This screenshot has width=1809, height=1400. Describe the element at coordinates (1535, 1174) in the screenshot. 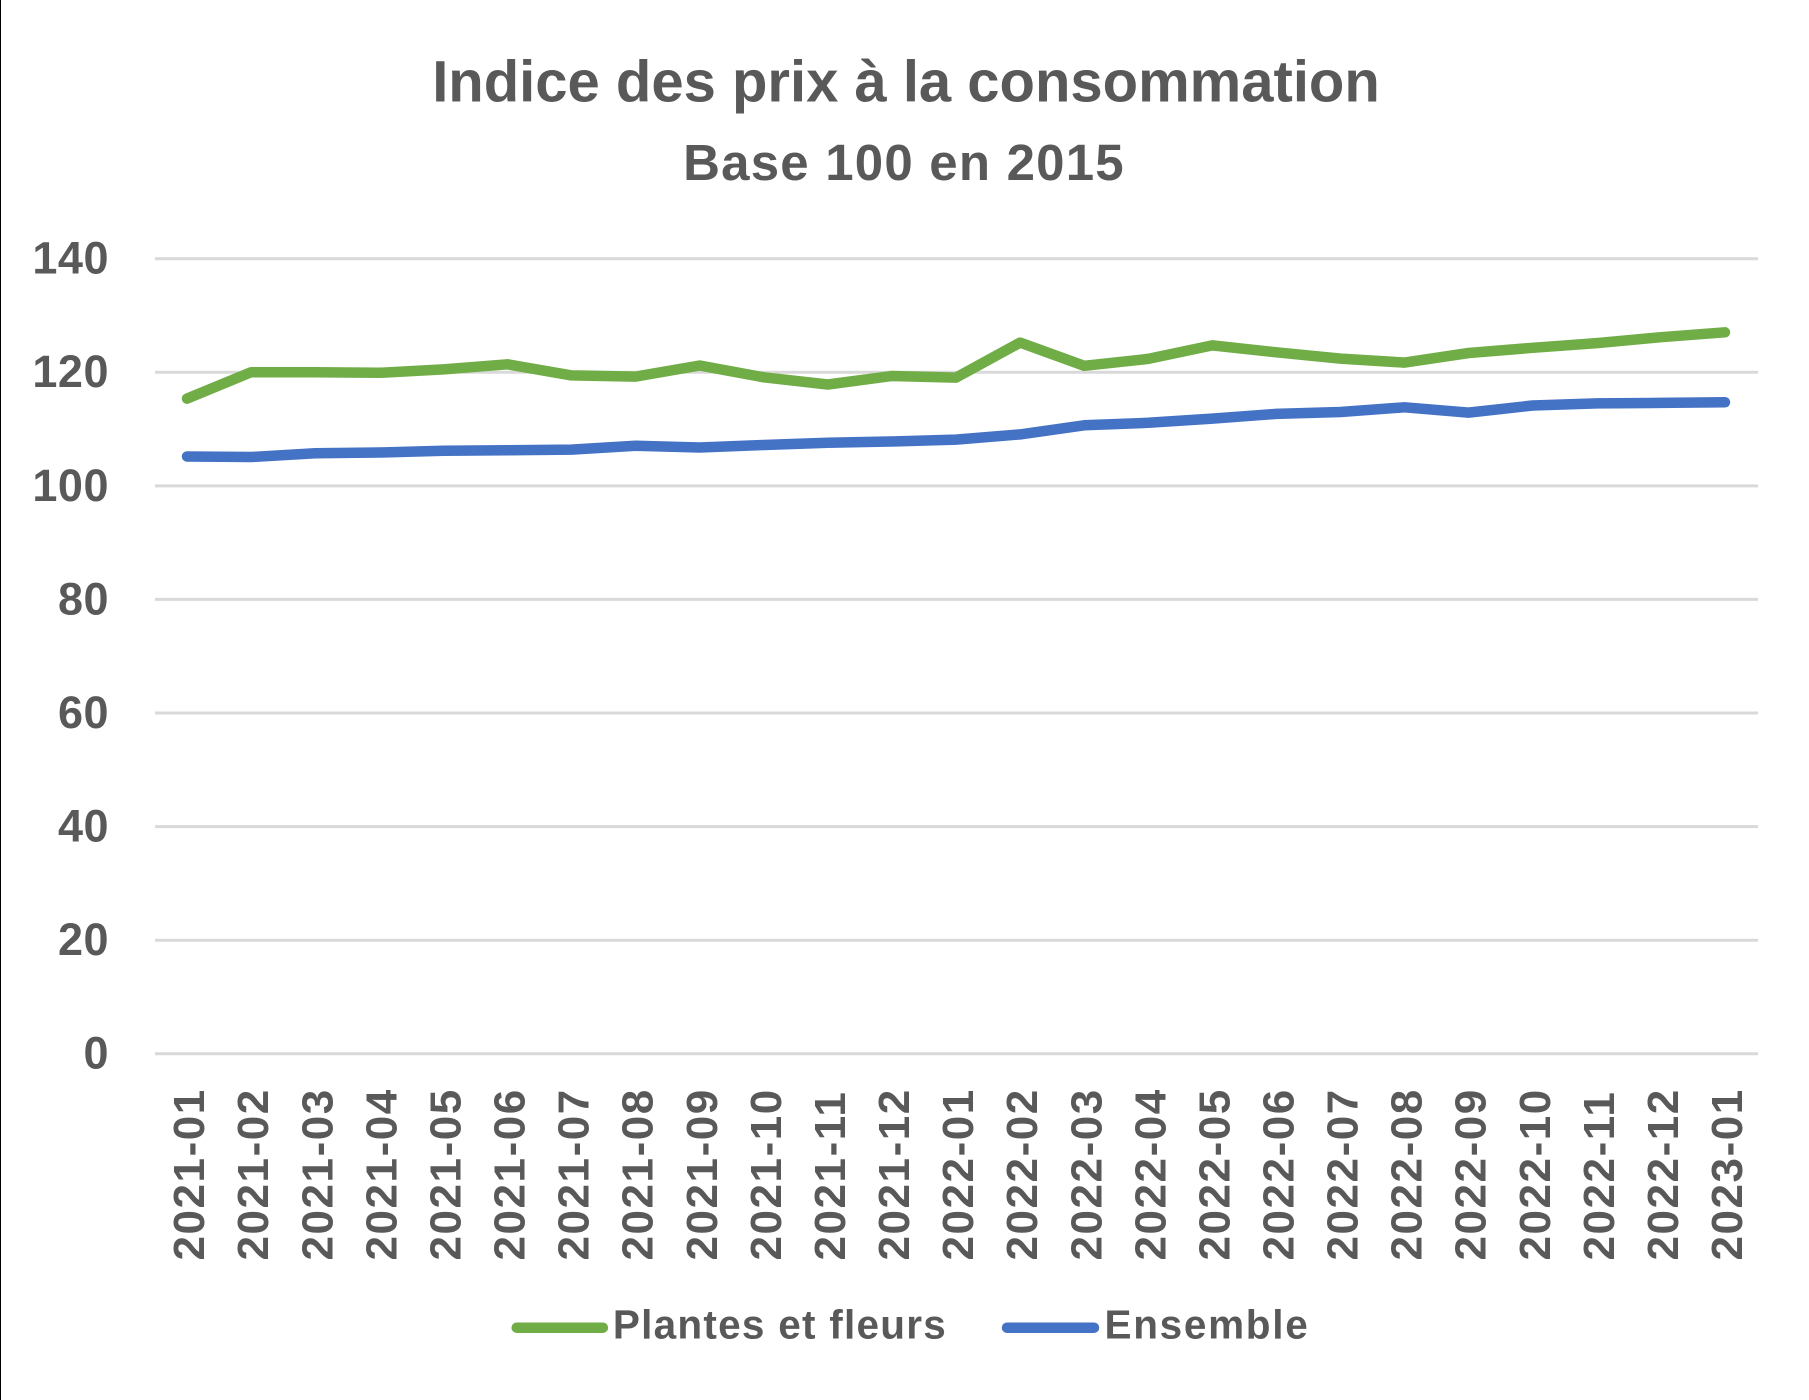

I see `svg-text: 2022-10` at that location.